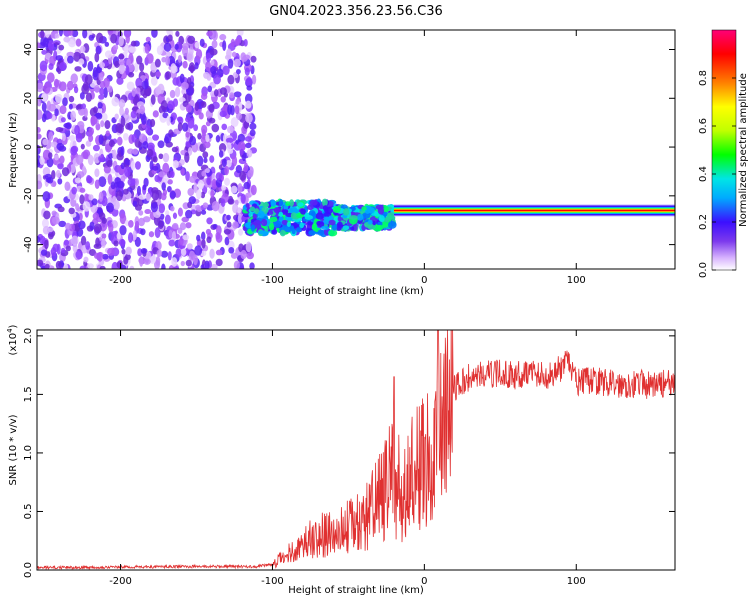 The height and width of the screenshot is (600, 750). What do you see at coordinates (28, 244) in the screenshot?
I see `spectrogram-y-tick-label: -40` at bounding box center [28, 244].